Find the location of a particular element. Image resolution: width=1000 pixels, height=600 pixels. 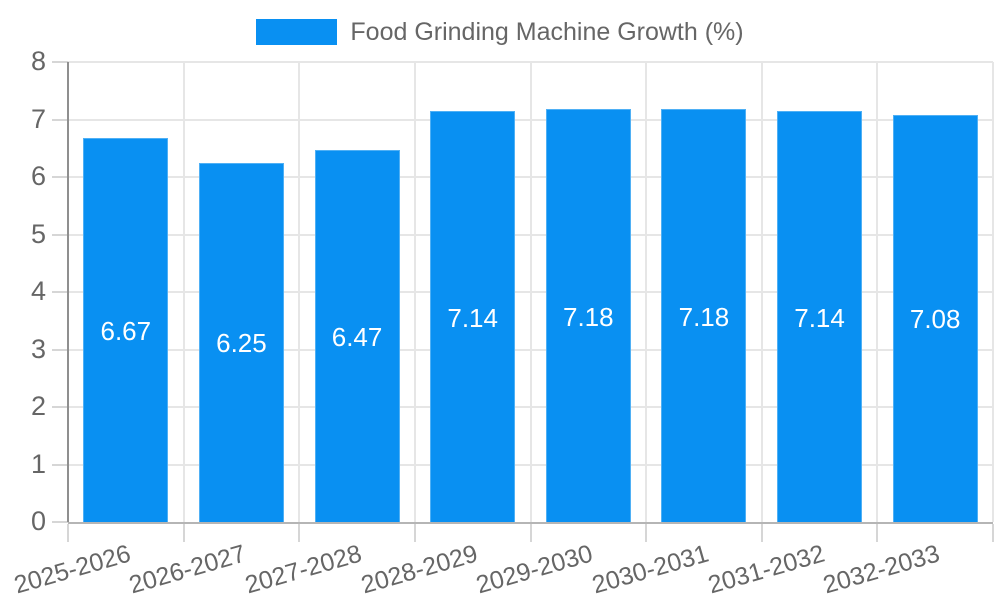

y-axis-tick-label: 7 is located at coordinates (38, 118).